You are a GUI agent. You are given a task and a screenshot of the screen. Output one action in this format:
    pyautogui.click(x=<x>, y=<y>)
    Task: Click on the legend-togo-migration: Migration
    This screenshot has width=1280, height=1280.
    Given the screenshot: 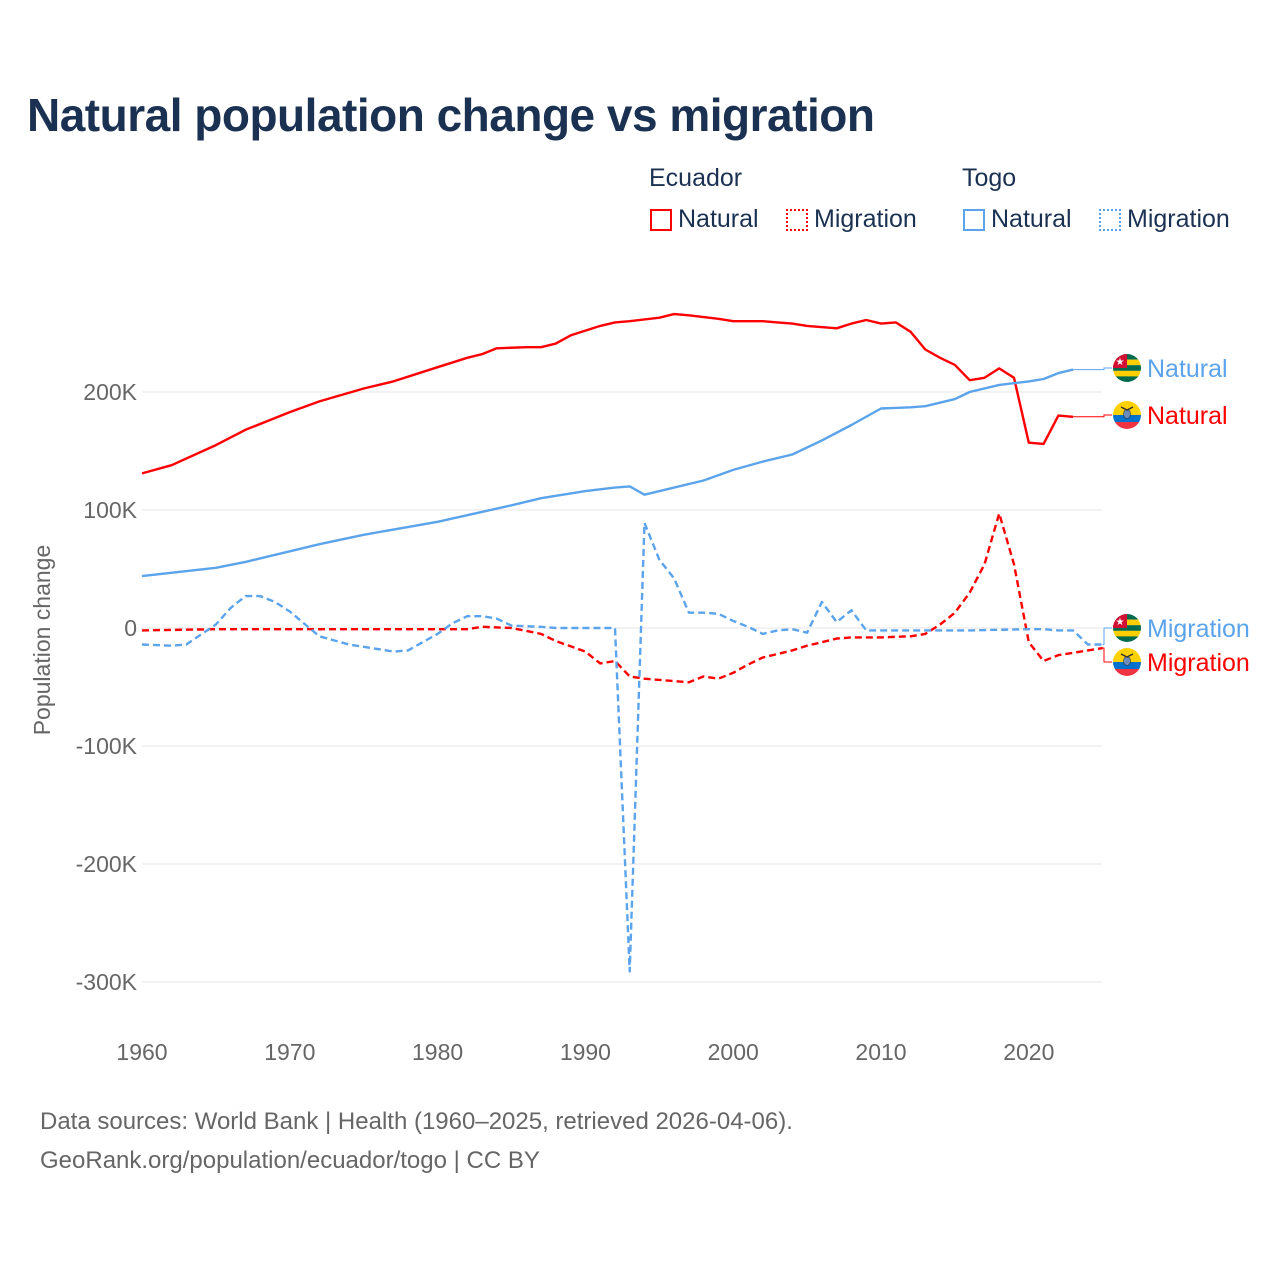 What is the action you would take?
    pyautogui.click(x=1164, y=219)
    